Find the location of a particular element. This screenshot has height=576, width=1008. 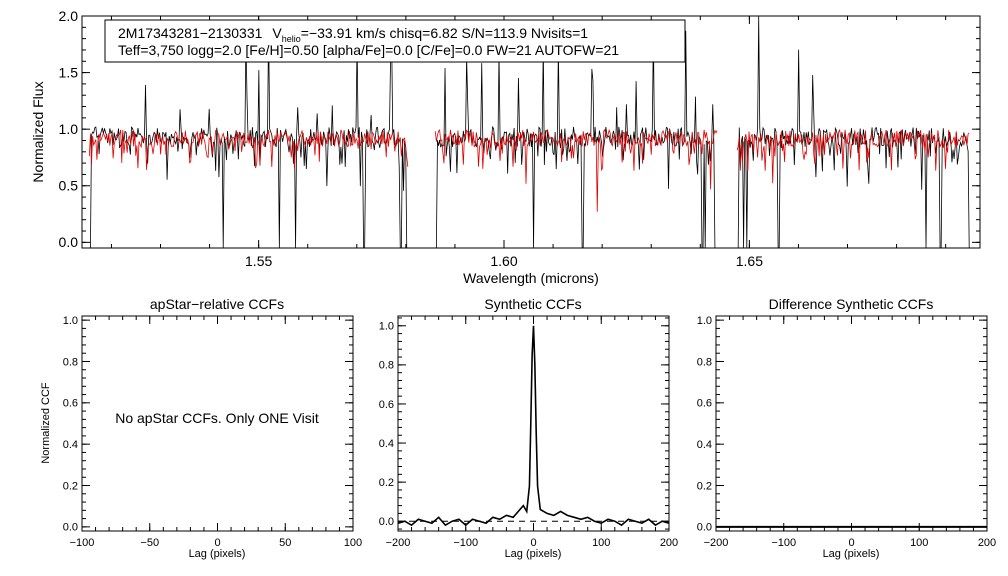

observed-spectrum-line is located at coordinates (853, 132).